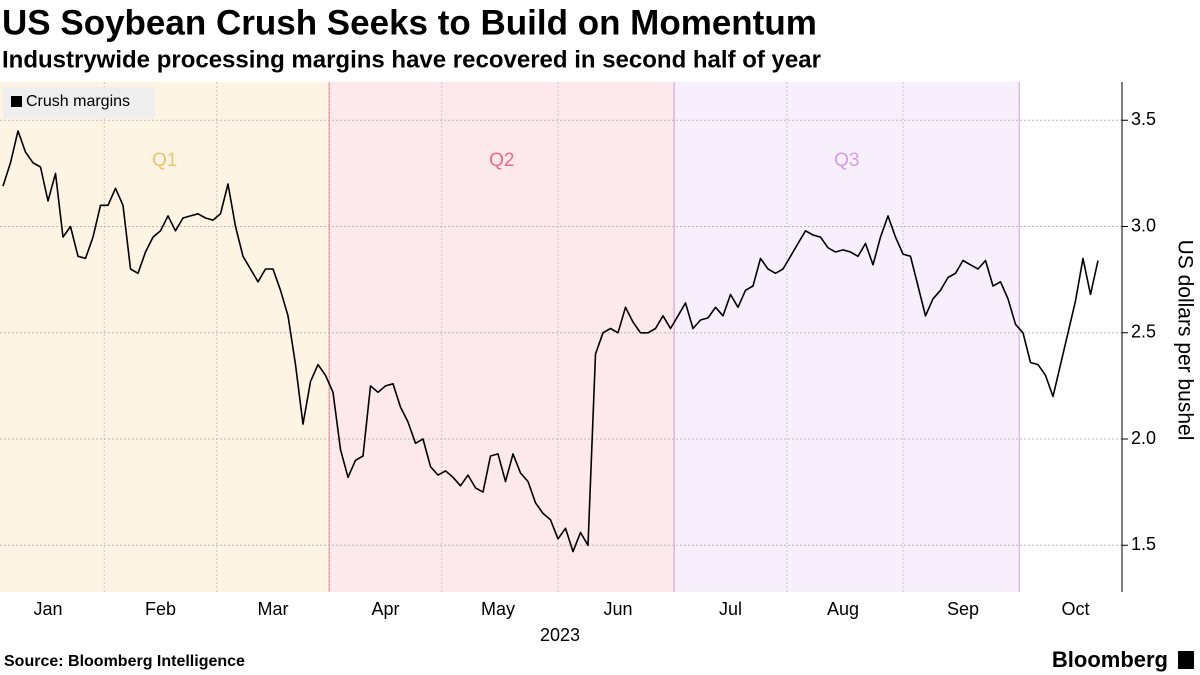 This screenshot has height=675, width=1200. Describe the element at coordinates (16, 101) in the screenshot. I see `legend-swatch` at that location.